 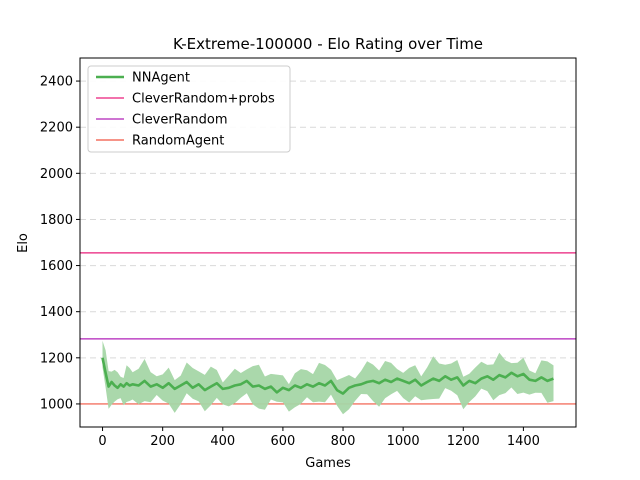 I want to click on series-line-nnagent, so click(x=327, y=376).